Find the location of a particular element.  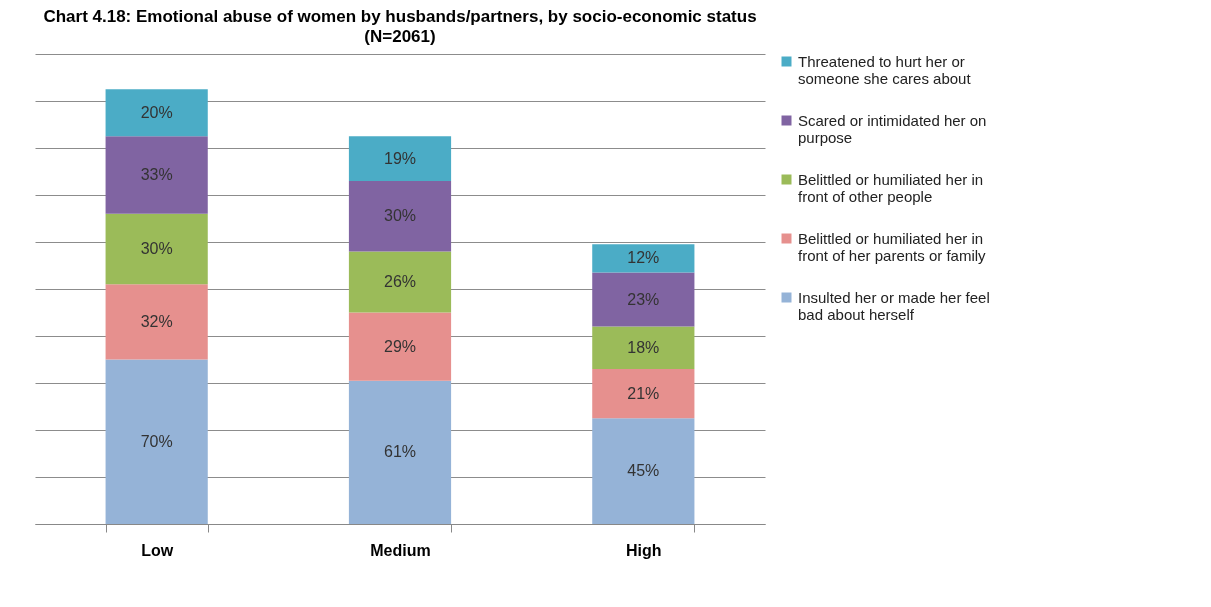

data-label: 29% is located at coordinates (400, 346).